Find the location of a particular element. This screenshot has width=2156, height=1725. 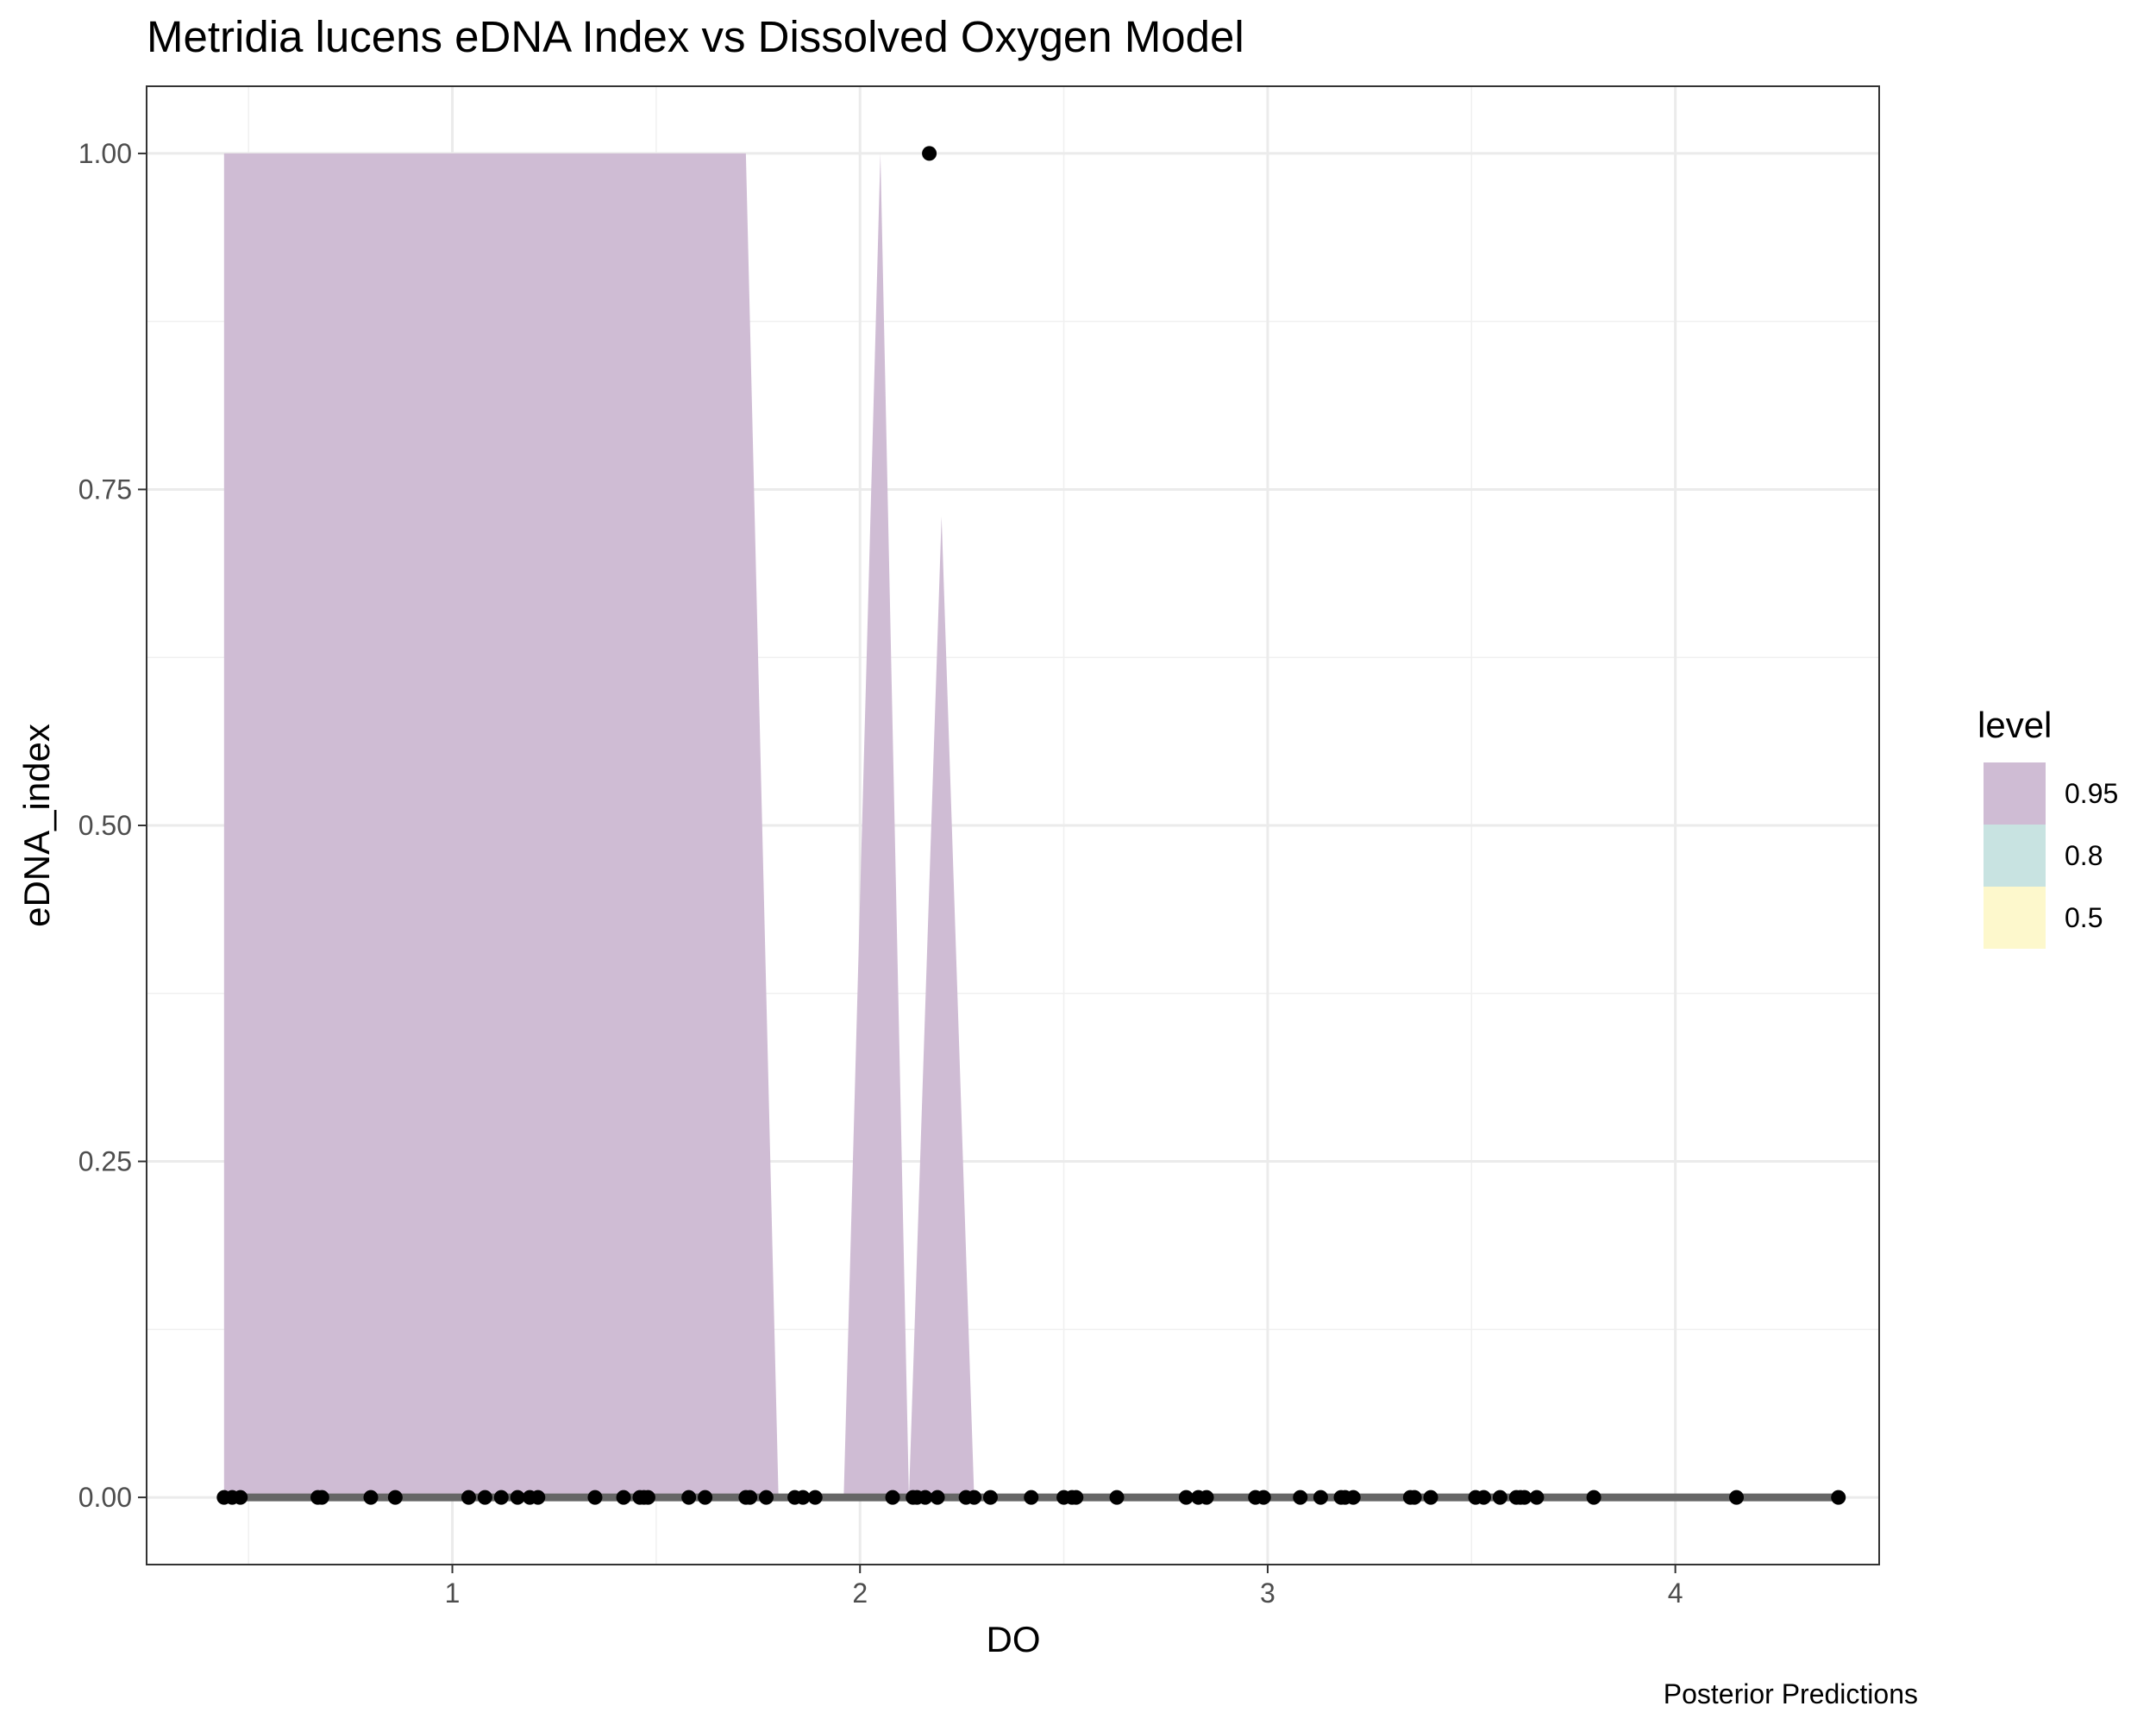

x-tick-label-3: 4 is located at coordinates (1675, 1593).